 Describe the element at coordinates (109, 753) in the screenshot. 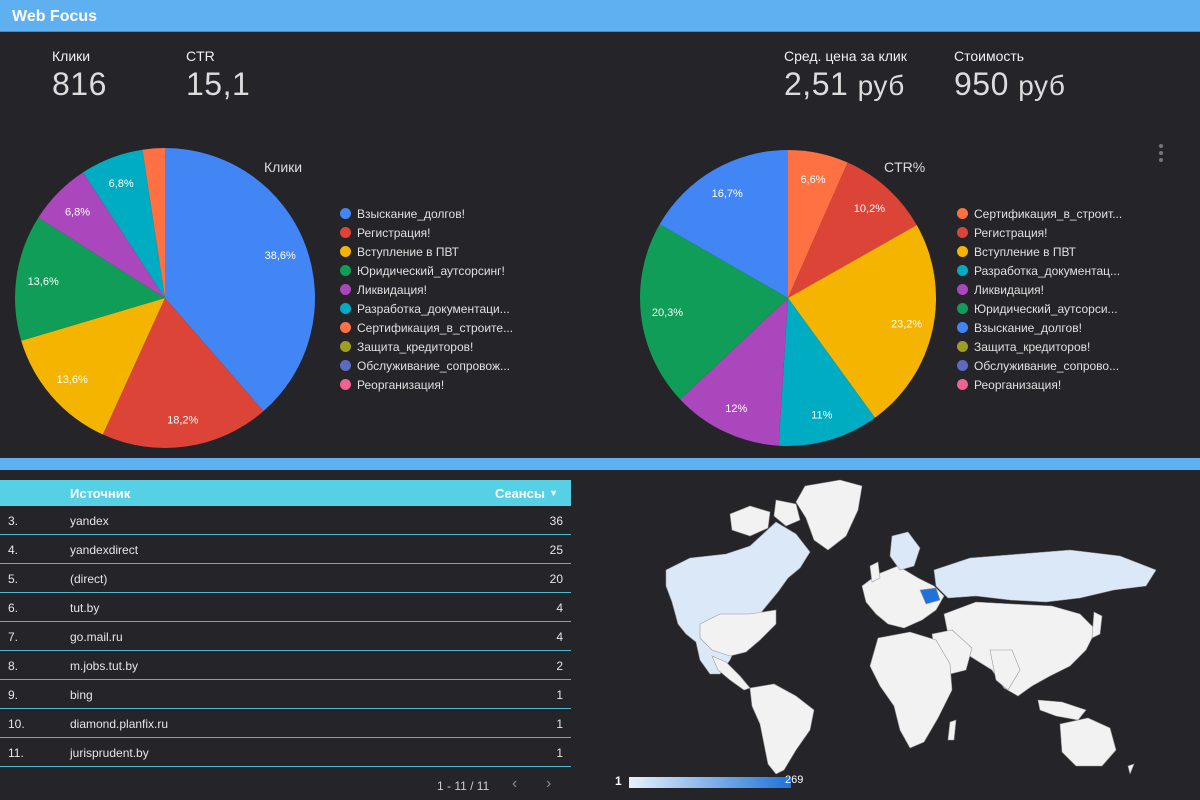

I see `row-source: jurisprudent.by` at that location.